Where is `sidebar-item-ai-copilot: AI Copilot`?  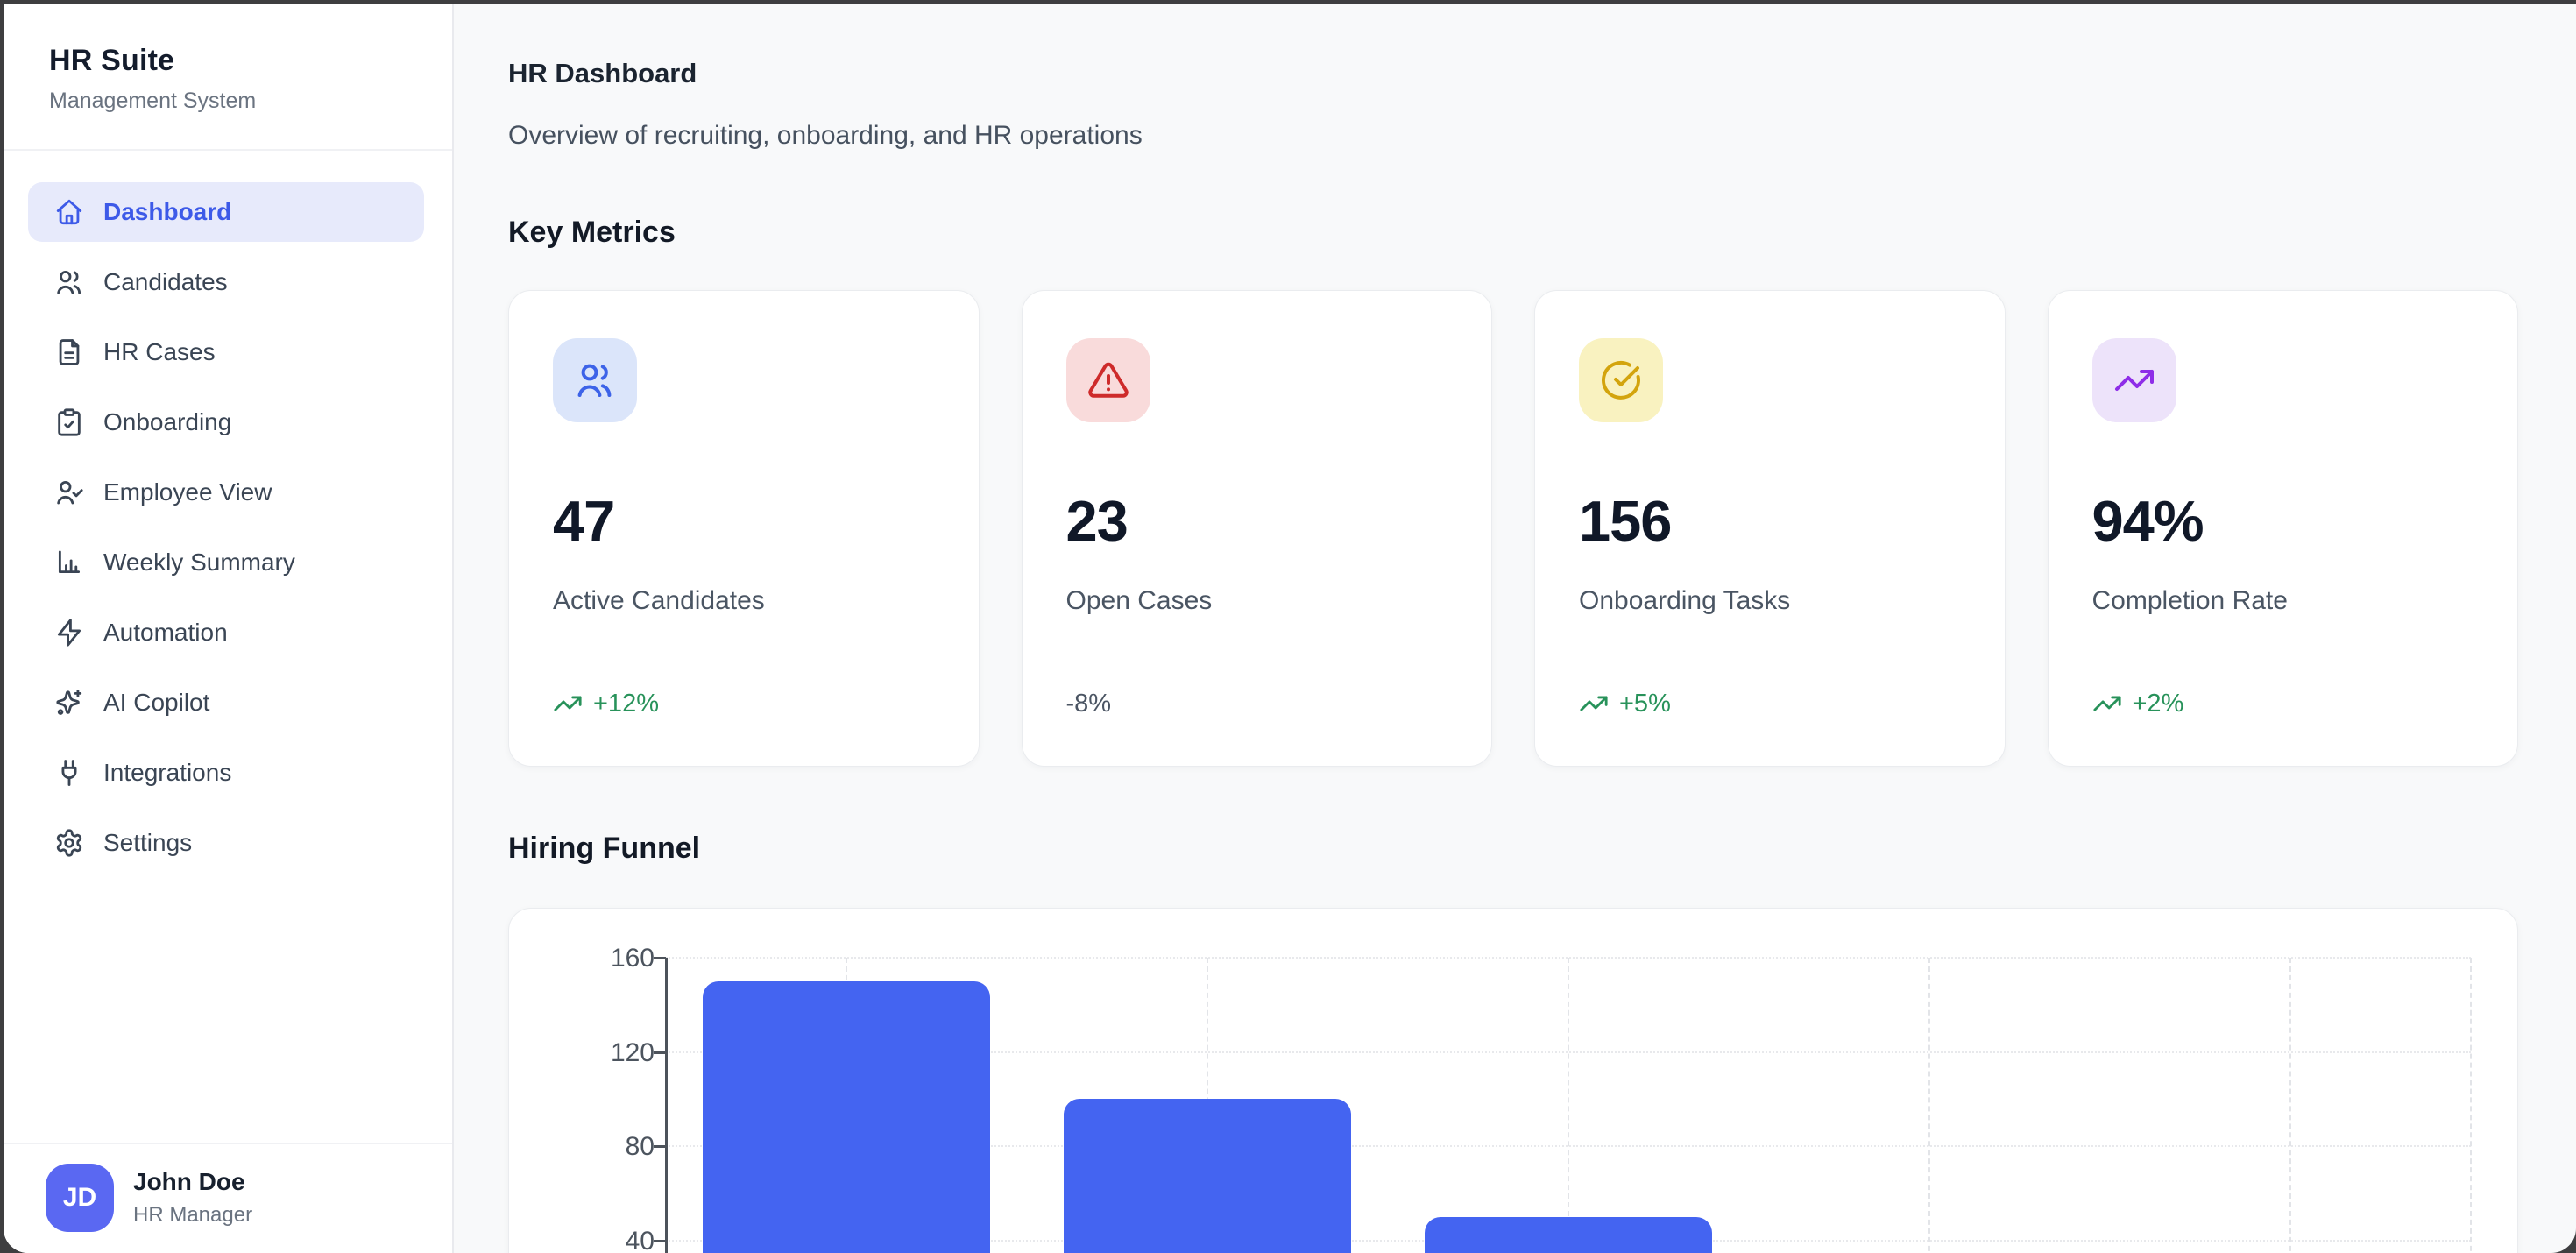
sidebar-item-ai-copilot: AI Copilot is located at coordinates (226, 703).